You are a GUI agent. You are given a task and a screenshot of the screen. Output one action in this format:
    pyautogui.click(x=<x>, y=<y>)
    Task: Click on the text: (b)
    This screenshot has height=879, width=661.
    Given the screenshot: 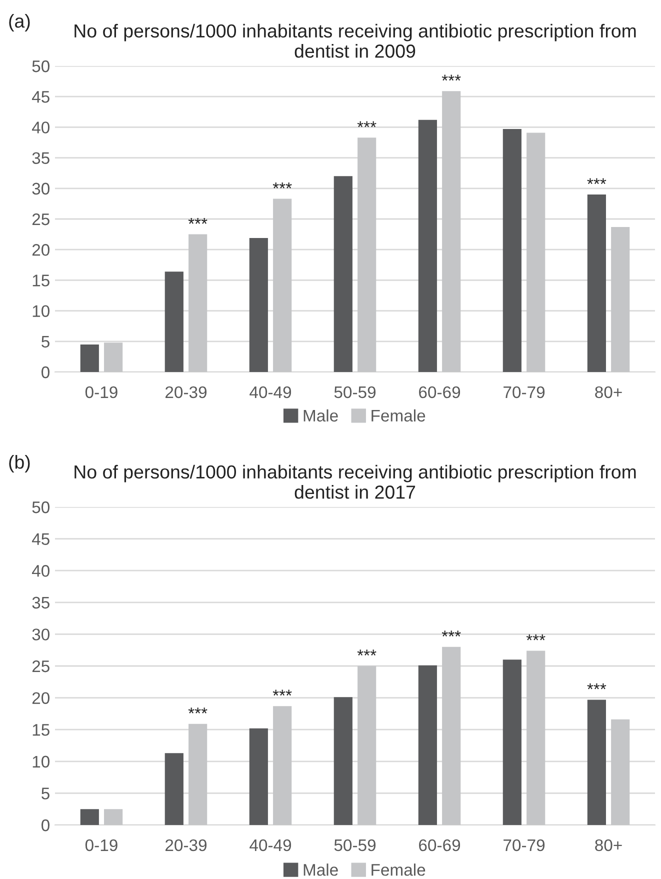 What is the action you would take?
    pyautogui.click(x=19, y=463)
    